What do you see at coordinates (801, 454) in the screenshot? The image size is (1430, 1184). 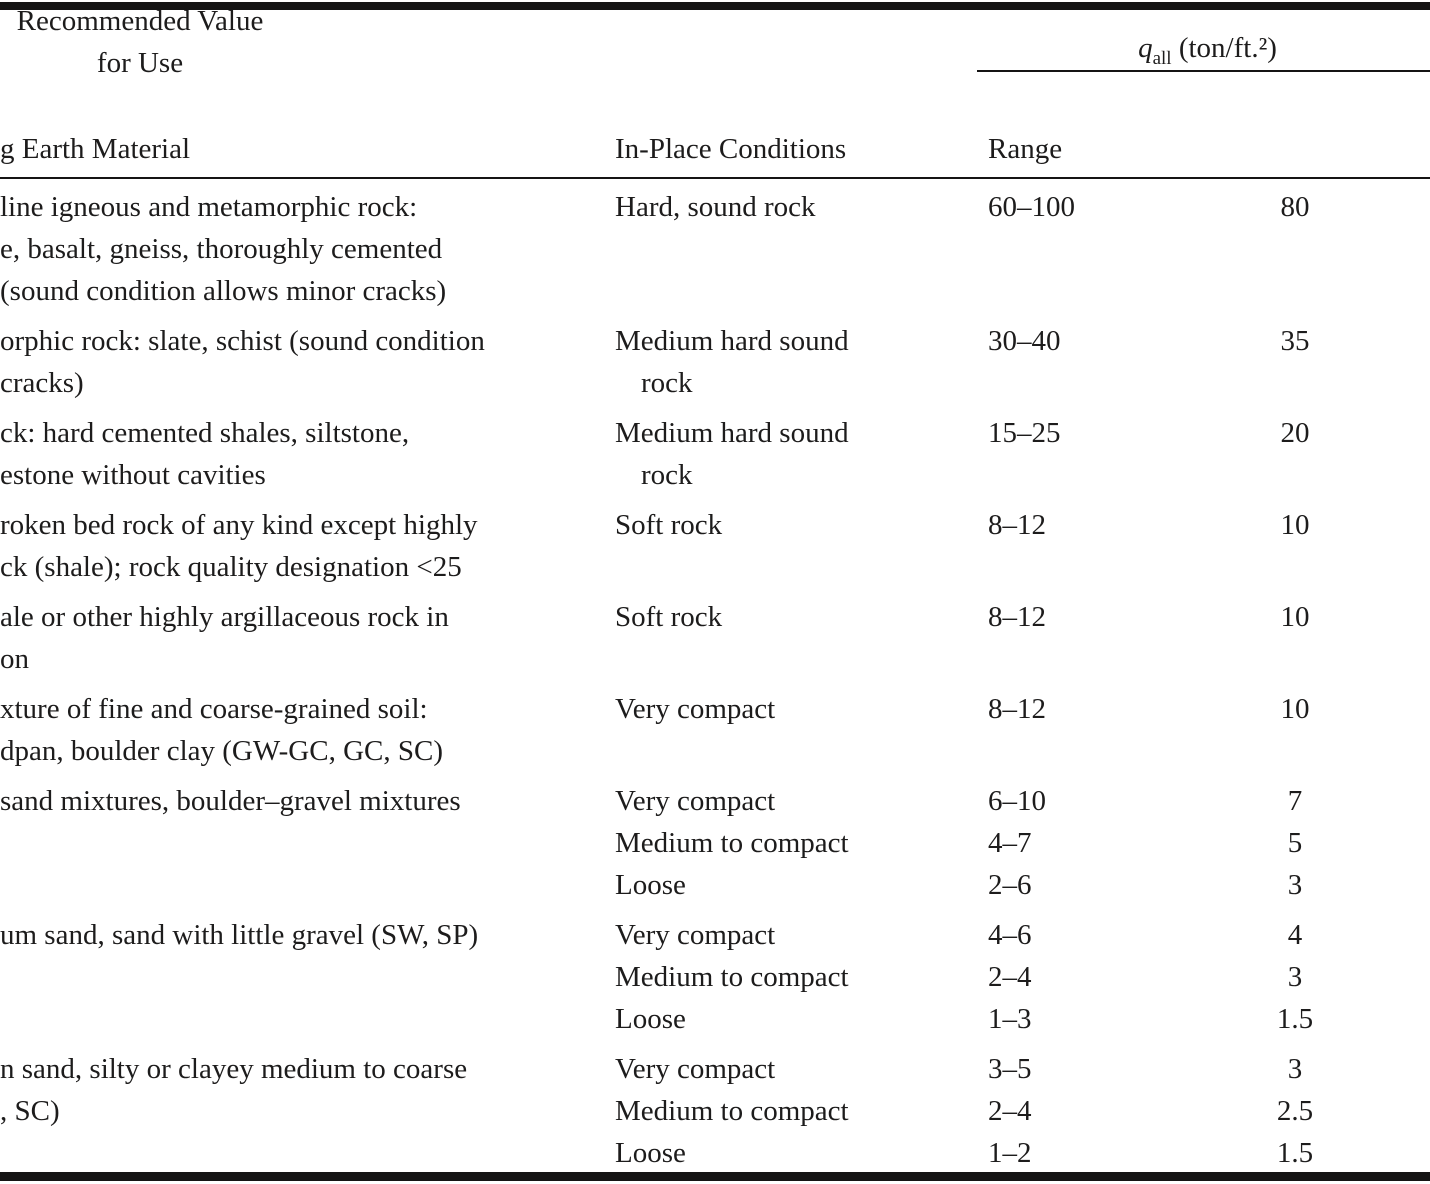 I see `conditions-cell: Medium hard sound rock` at bounding box center [801, 454].